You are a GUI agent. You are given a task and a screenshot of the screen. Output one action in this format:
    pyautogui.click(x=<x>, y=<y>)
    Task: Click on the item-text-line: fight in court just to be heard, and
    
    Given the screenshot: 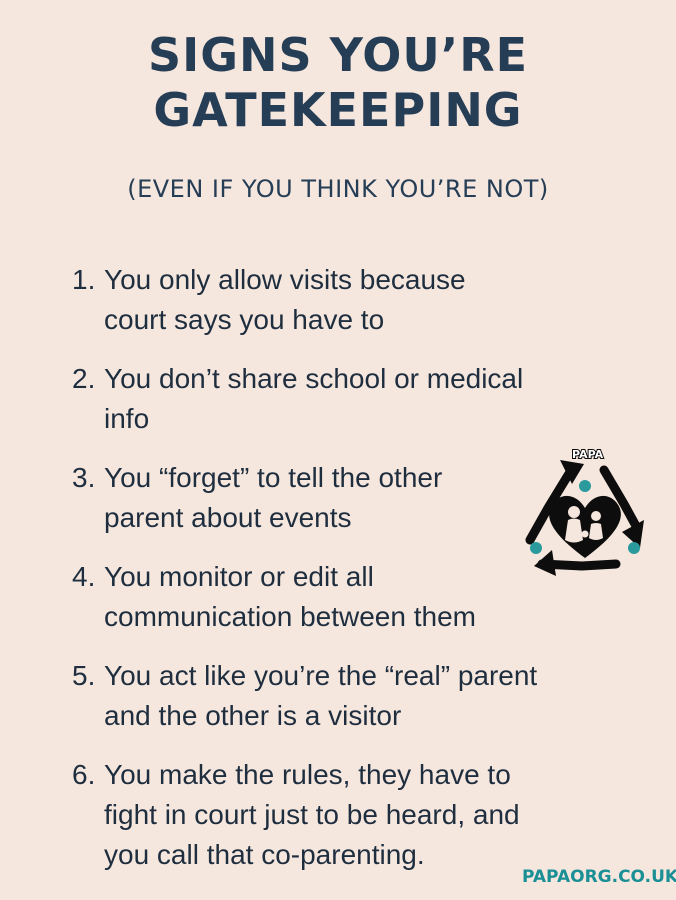 What is the action you would take?
    pyautogui.click(x=312, y=814)
    